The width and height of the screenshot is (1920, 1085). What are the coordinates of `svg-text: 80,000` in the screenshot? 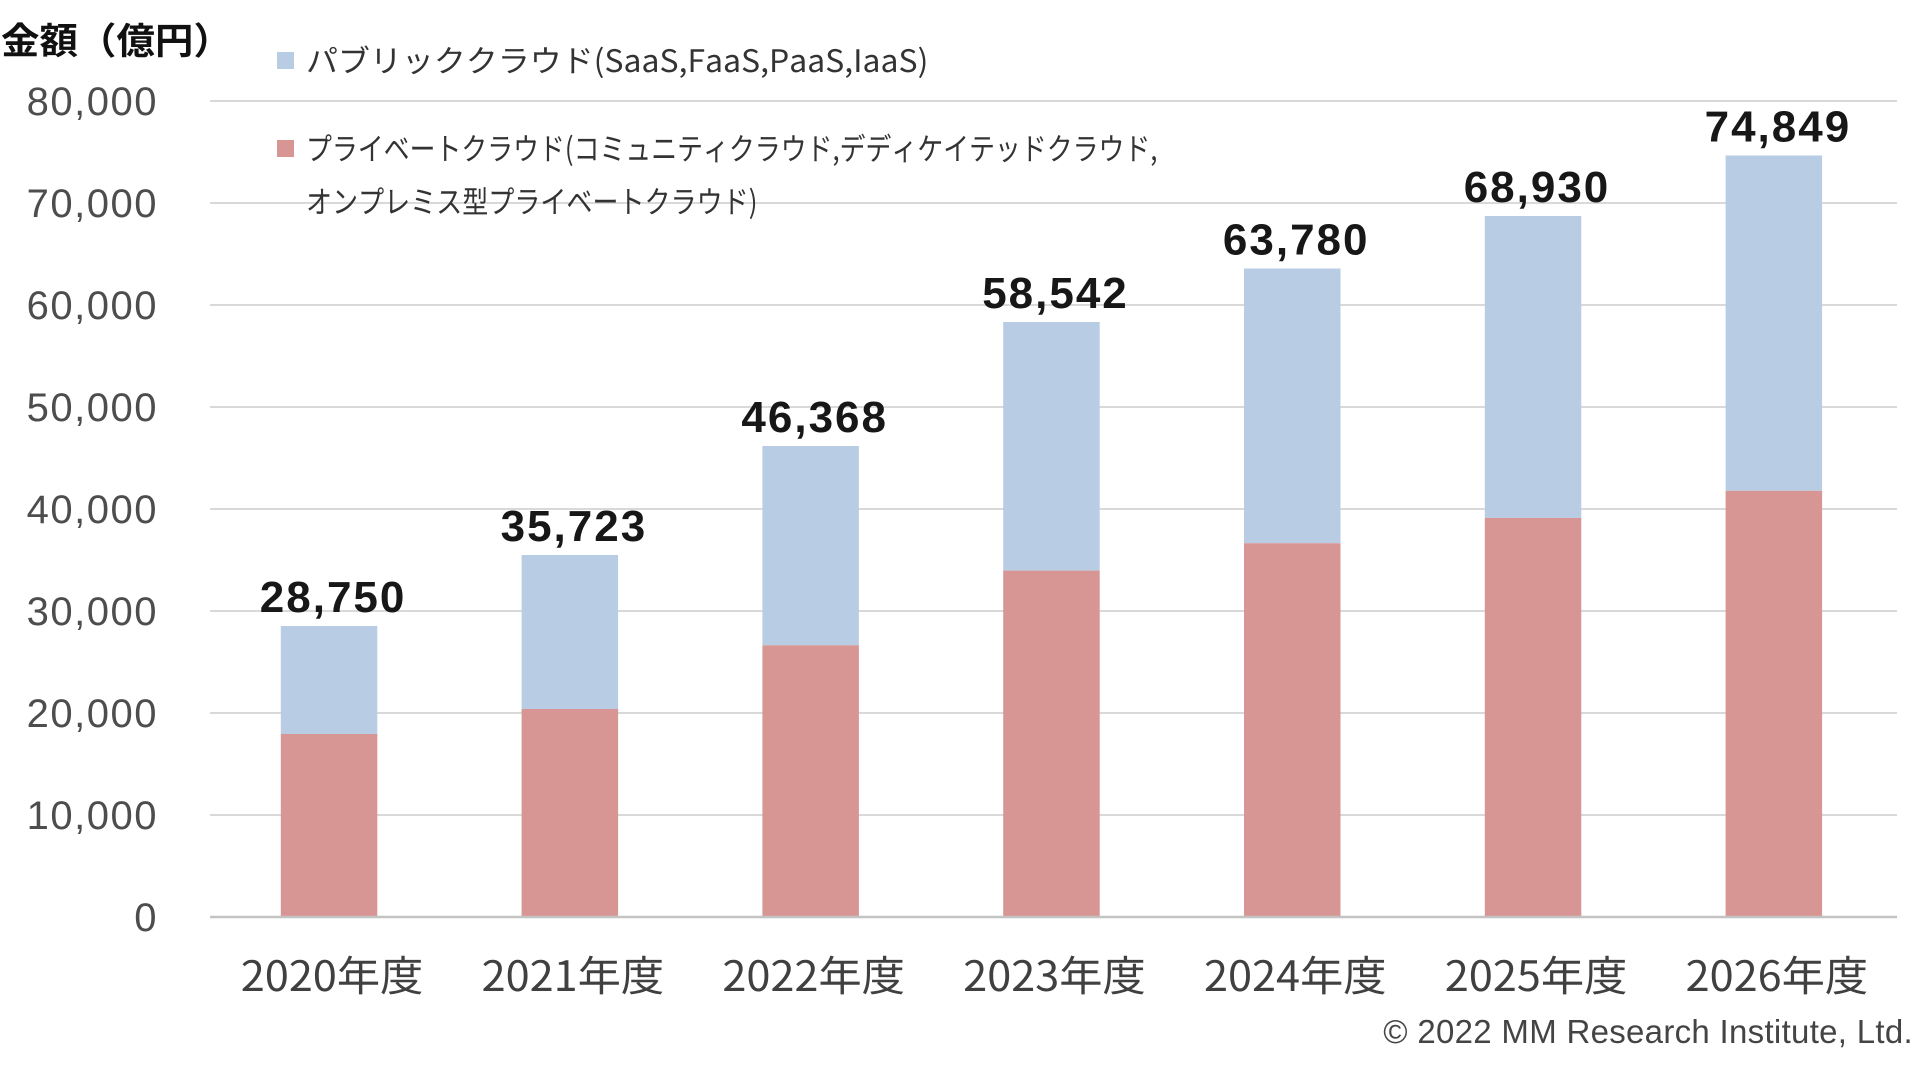 It's located at (92, 102).